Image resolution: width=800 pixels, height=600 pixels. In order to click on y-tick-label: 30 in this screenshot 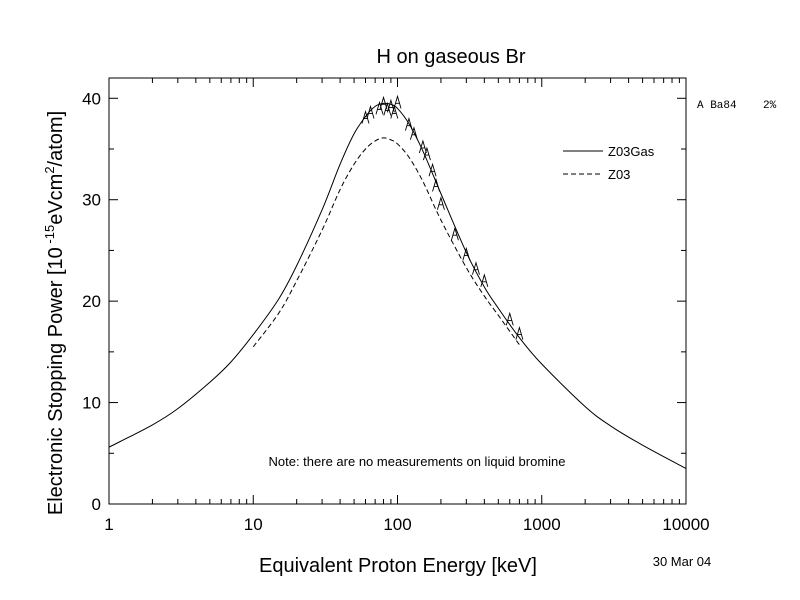, I will do `click(91, 200)`.